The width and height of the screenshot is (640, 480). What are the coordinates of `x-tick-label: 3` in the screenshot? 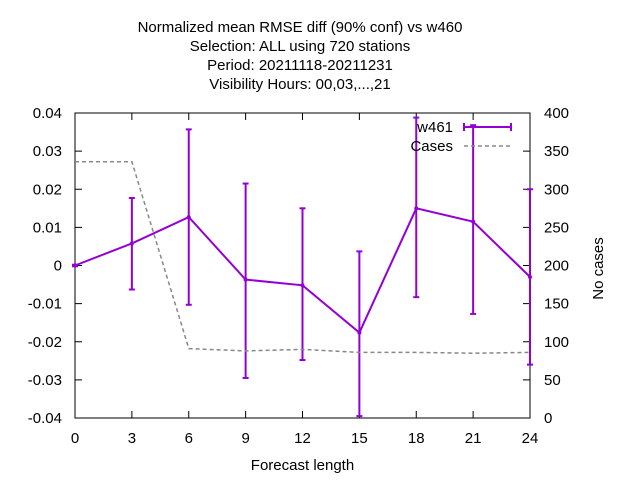 It's located at (132, 438).